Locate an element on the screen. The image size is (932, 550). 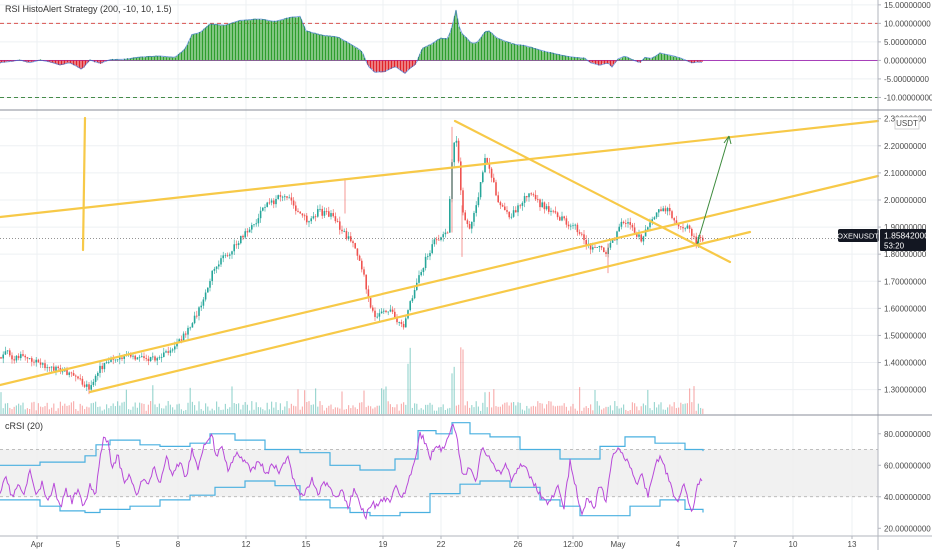
volume-bars is located at coordinates (352, 380).